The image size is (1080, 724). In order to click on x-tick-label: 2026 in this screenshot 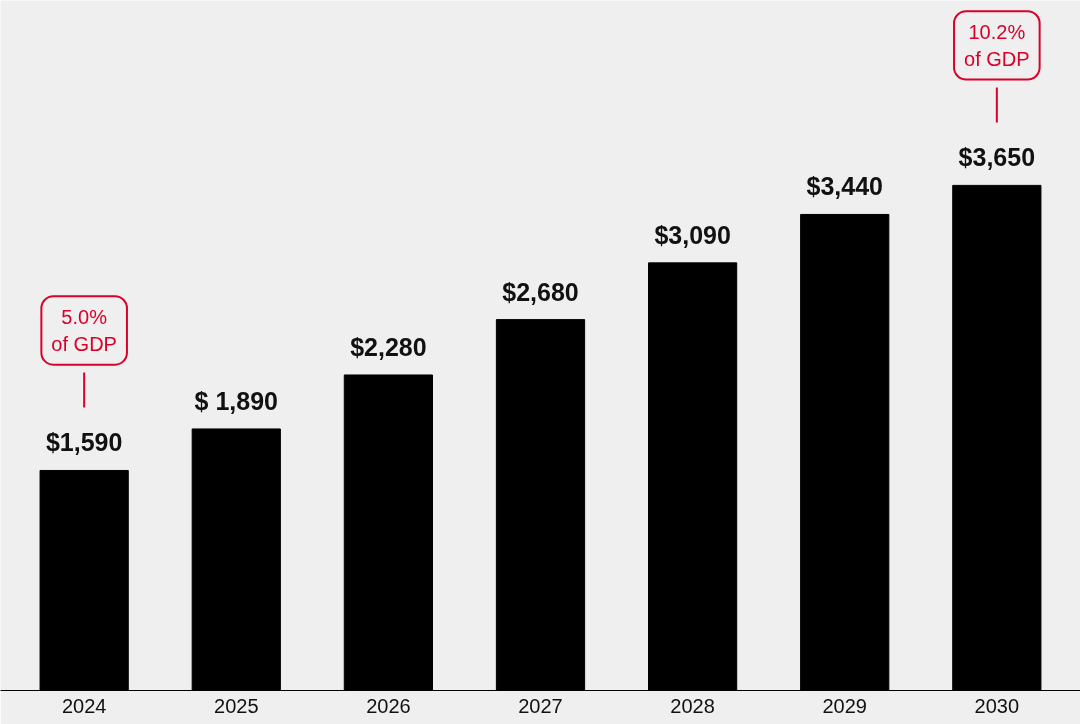, I will do `click(388, 705)`.